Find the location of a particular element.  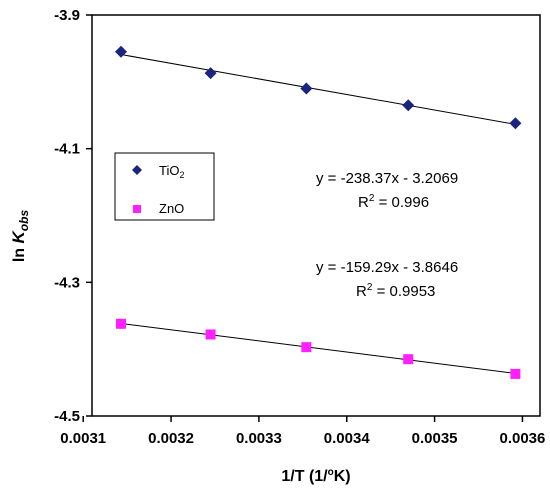

legend-tio2-marker is located at coordinates (137, 170).